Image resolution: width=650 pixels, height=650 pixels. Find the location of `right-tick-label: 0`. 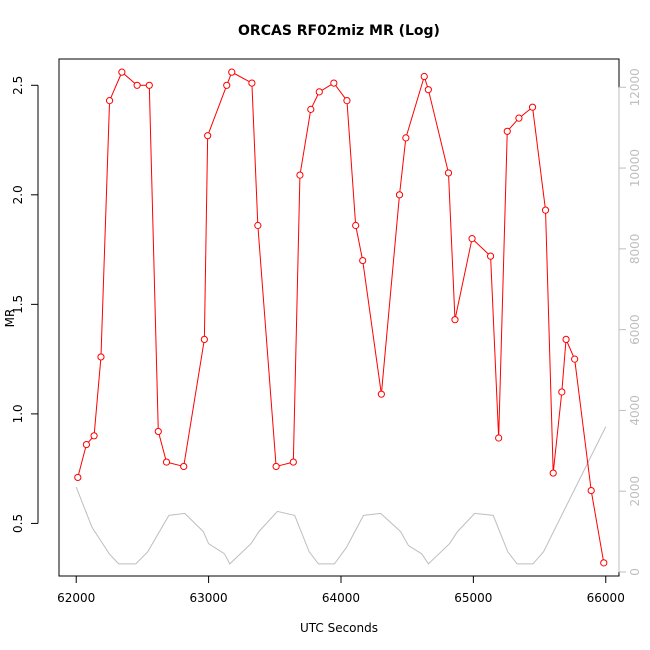

right-tick-label: 0 is located at coordinates (635, 572).